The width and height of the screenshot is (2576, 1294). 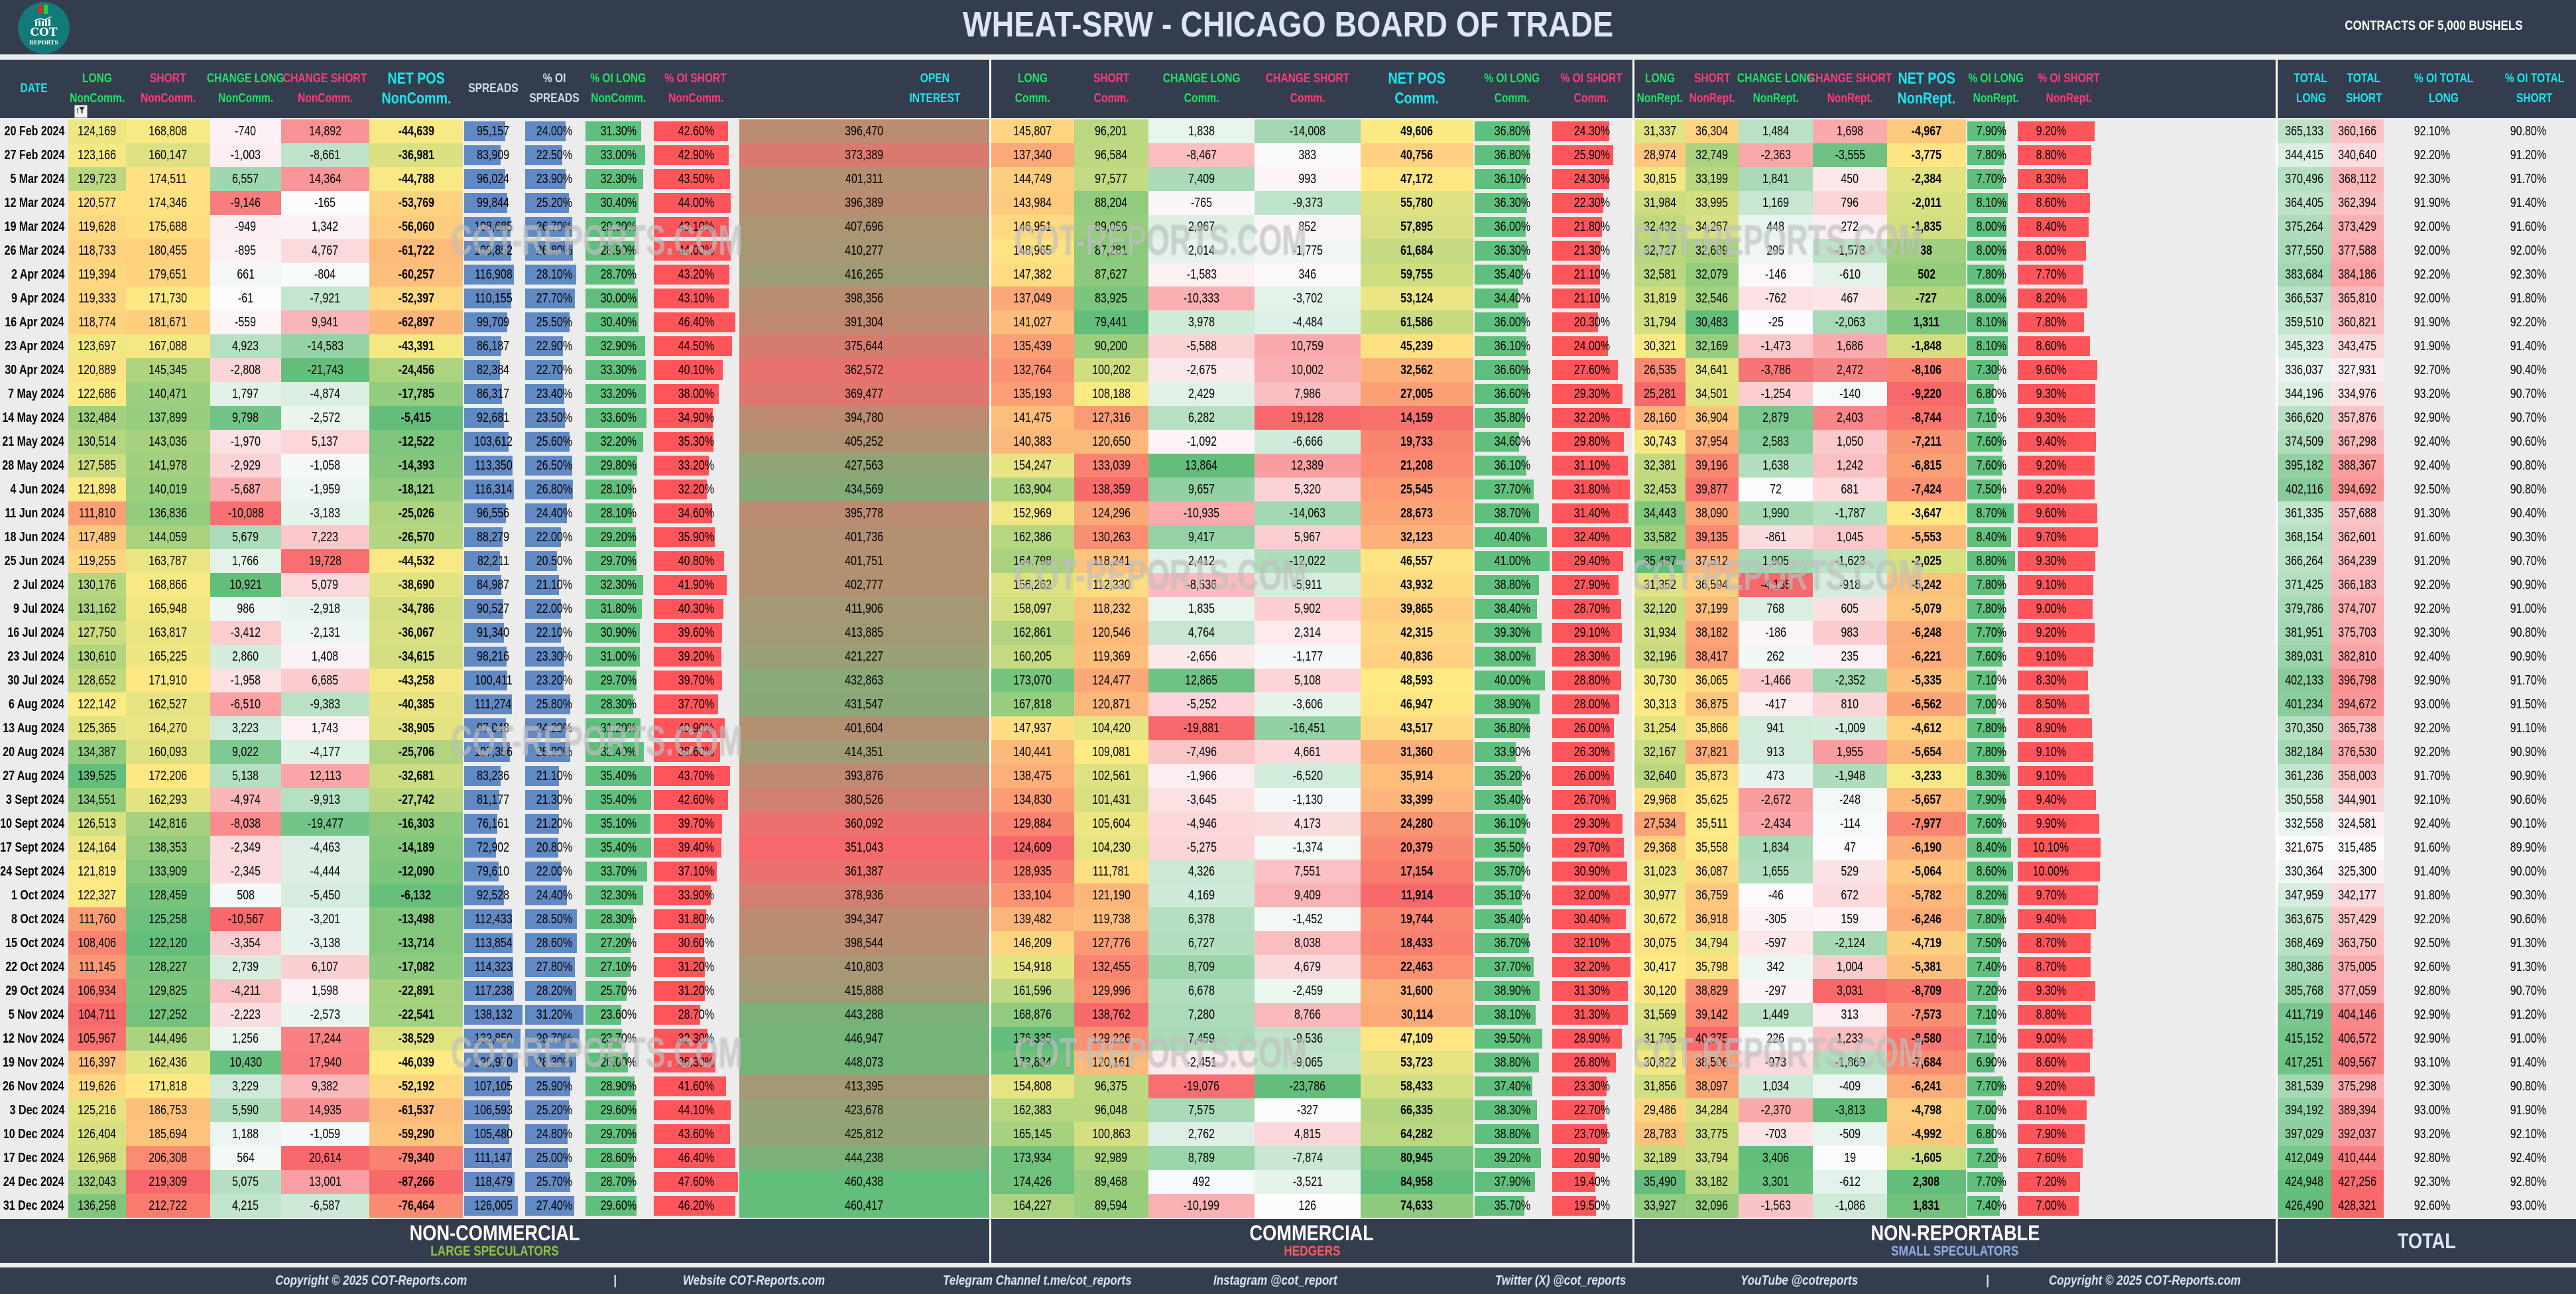 What do you see at coordinates (245, 79) in the screenshot?
I see `header-line-1: CHANGE LONG` at bounding box center [245, 79].